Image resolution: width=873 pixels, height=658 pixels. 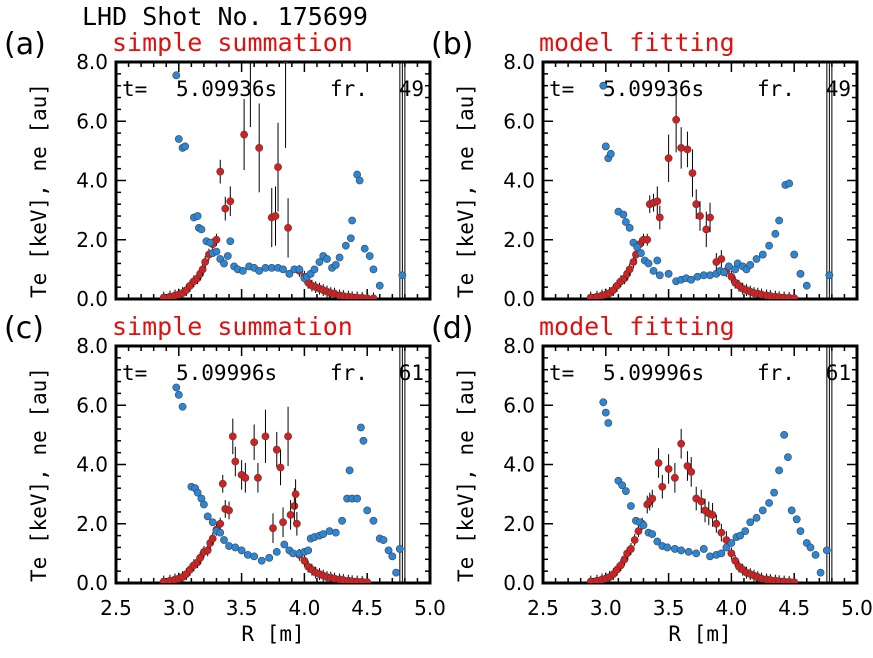 What do you see at coordinates (857, 608) in the screenshot?
I see `x-tick-label: 5.0` at bounding box center [857, 608].